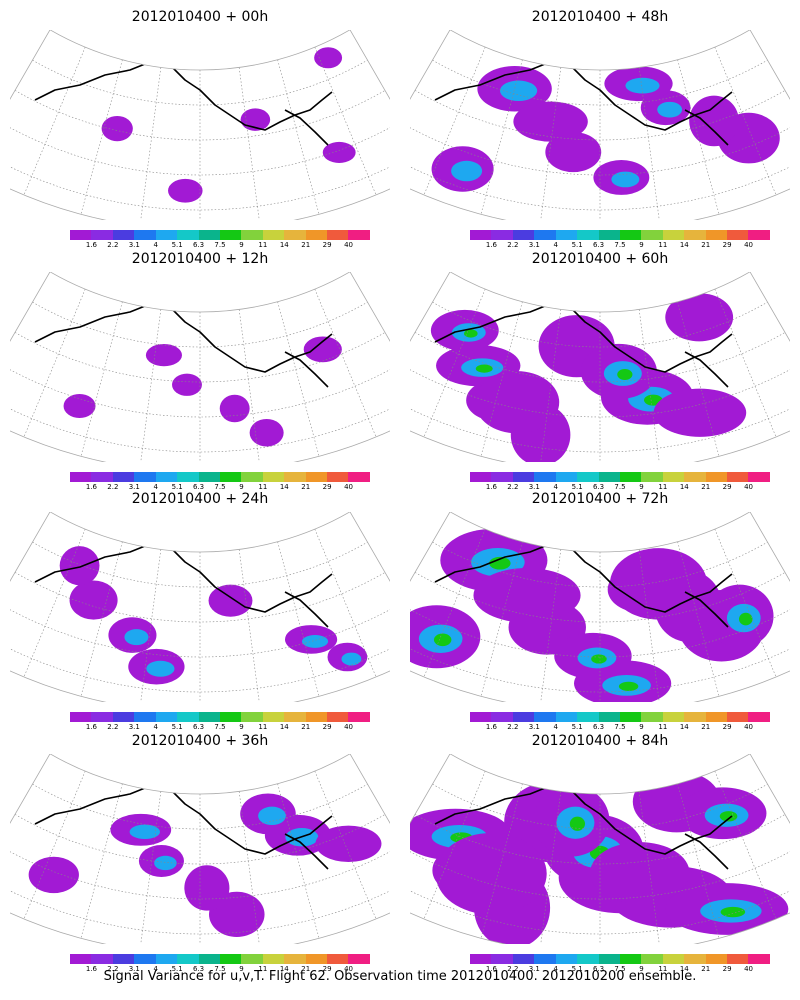  Describe the element at coordinates (600, 17) in the screenshot. I see `panel-title: 2012010400 + 48h` at that location.